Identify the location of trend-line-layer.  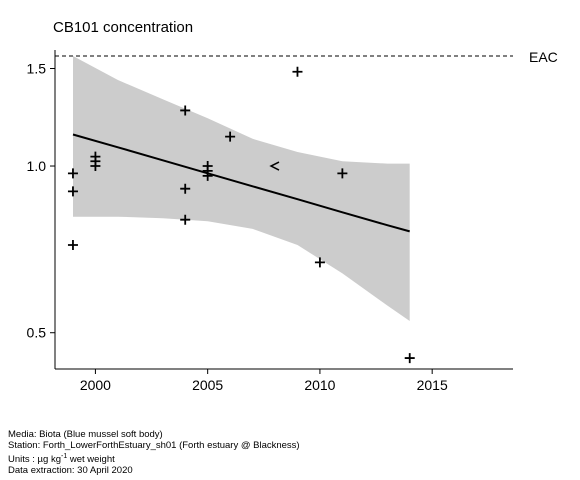
(241, 183).